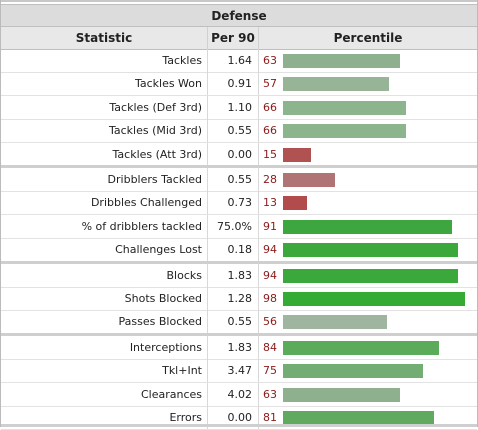 The height and width of the screenshot is (430, 478). I want to click on stat-label: Challenges Lost, so click(104, 250).